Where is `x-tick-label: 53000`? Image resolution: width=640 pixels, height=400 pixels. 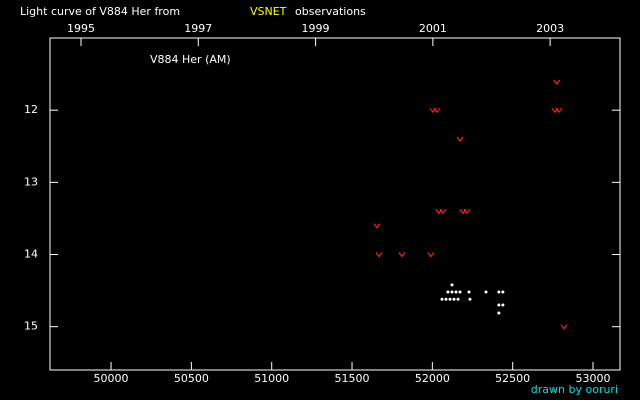
x-tick-label: 53000 is located at coordinates (593, 378).